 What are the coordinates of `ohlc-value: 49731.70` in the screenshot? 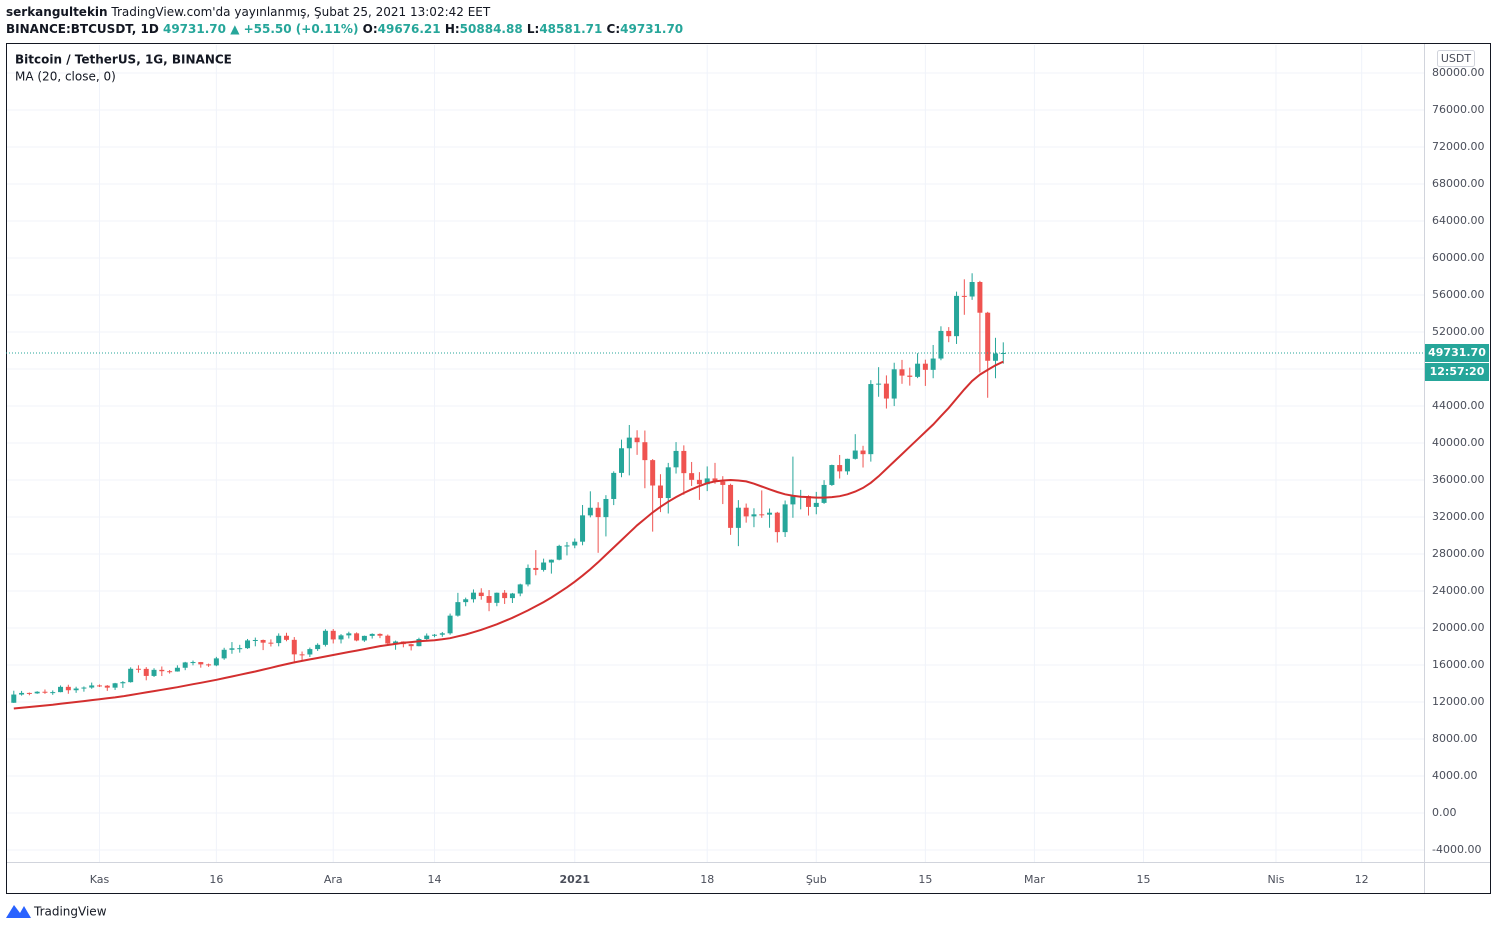 It's located at (651, 29).